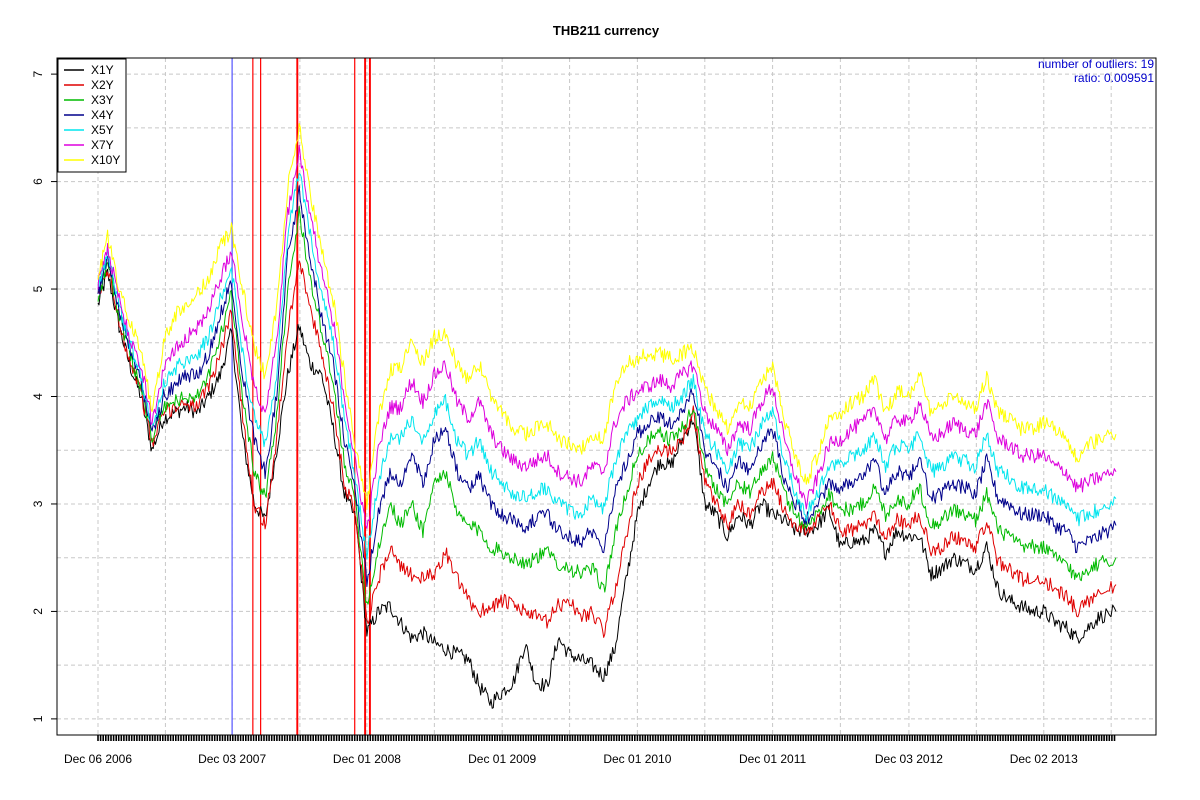 The height and width of the screenshot is (800, 1200). Describe the element at coordinates (105, 160) in the screenshot. I see `legend-label-X10Y: X10Y` at that location.